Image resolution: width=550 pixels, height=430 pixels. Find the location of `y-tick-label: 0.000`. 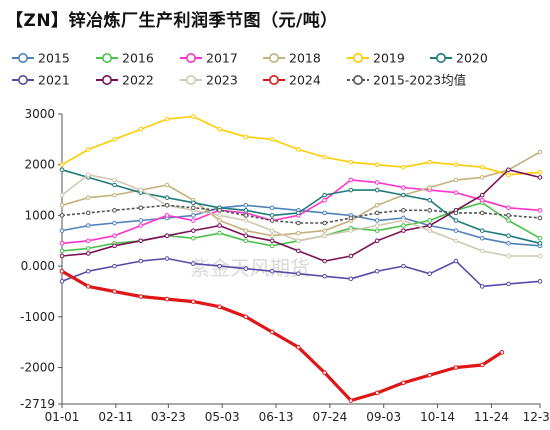

y-tick-label: 0.000 is located at coordinates (38, 266).